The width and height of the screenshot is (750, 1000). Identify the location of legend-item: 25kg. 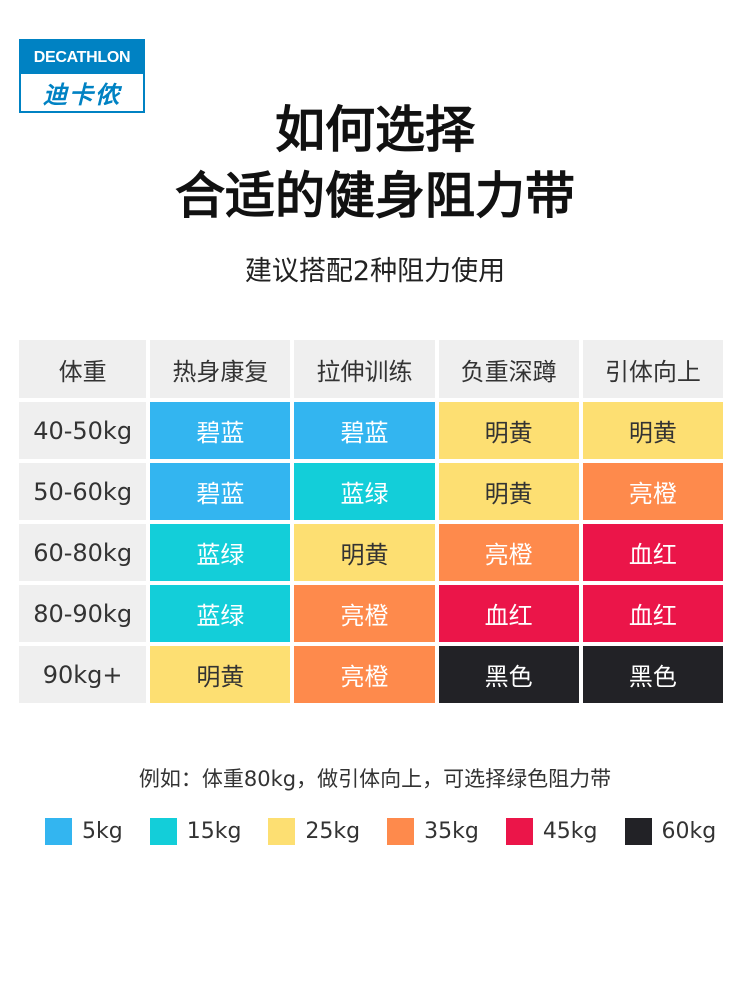
(314, 831).